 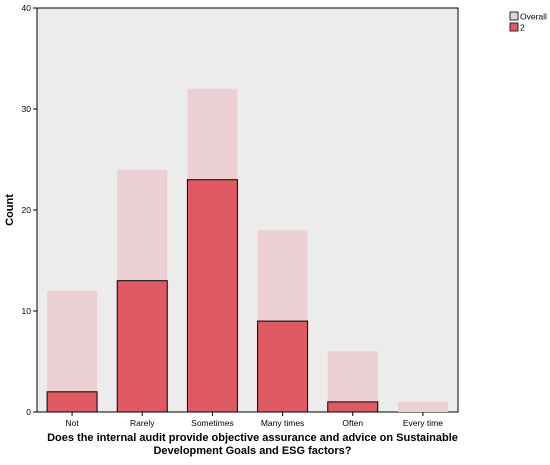 What do you see at coordinates (422, 406) in the screenshot?
I see `bar-overall-every-time` at bounding box center [422, 406].